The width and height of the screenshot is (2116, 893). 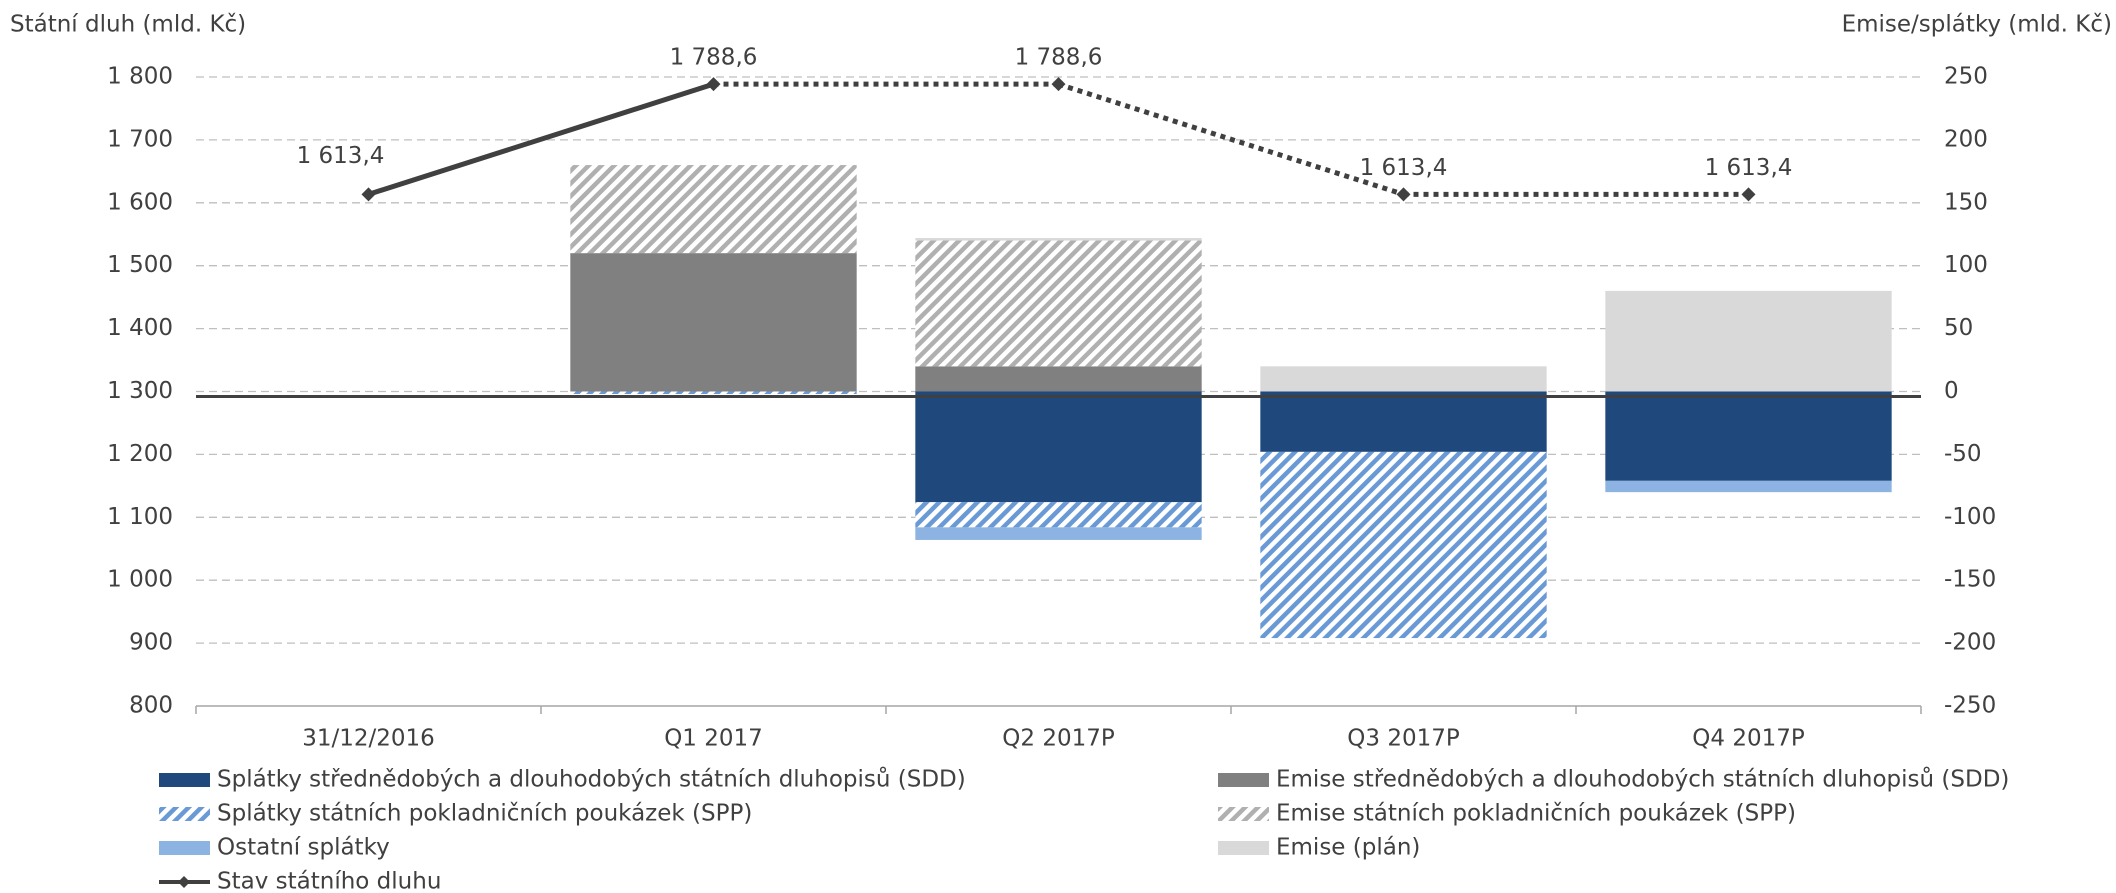 I want to click on y2-tick-label: 50, so click(x=1958, y=328).